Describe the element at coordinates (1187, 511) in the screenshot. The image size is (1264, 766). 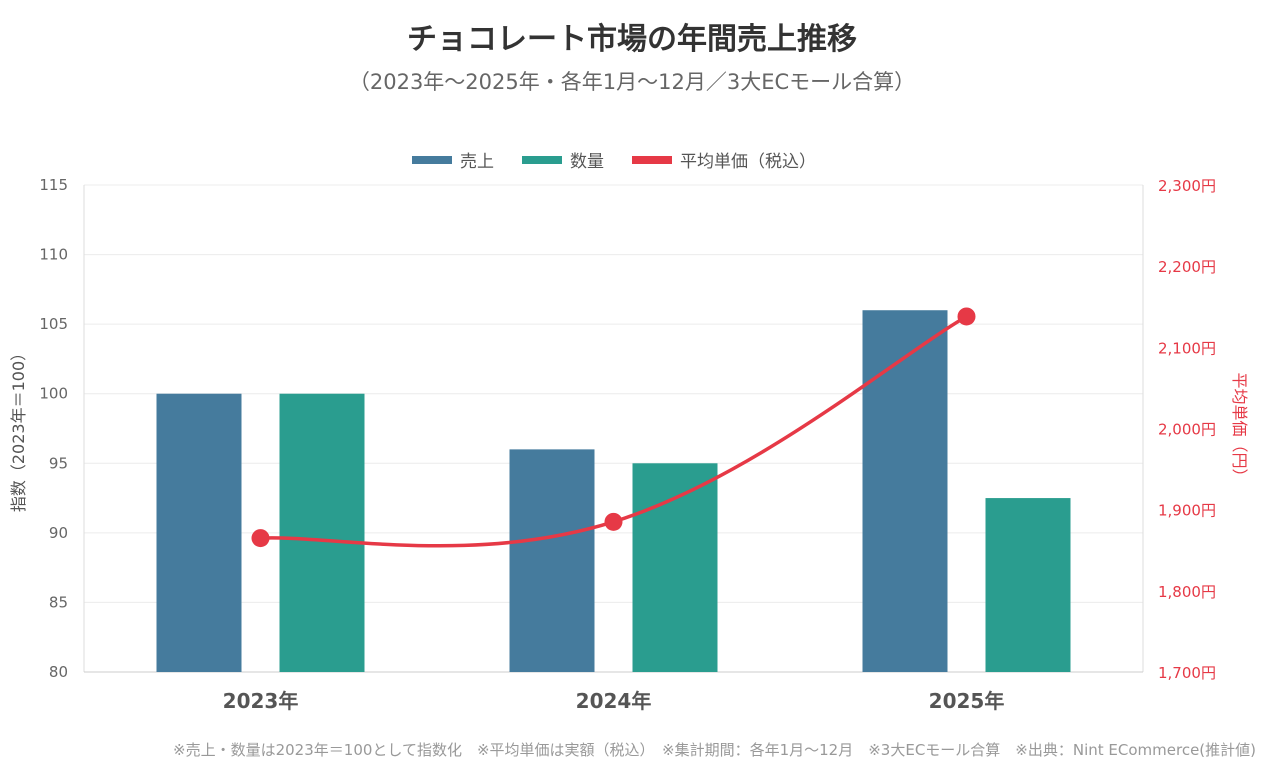
I see `y-right-tick: 1,900円` at that location.